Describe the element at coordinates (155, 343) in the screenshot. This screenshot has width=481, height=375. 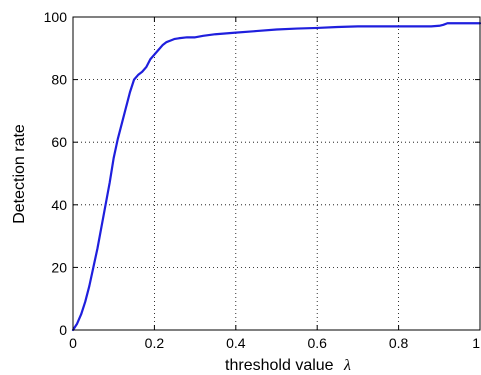
I see `x-tick-label: 0.2` at that location.